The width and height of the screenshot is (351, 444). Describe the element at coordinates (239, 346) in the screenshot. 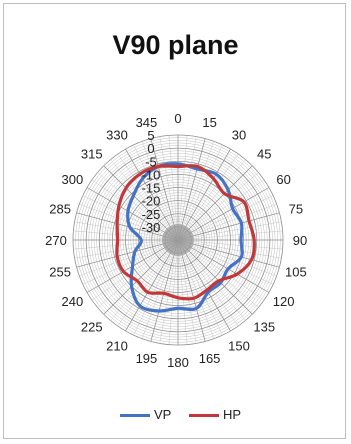

I see `angle-label: 150` at that location.